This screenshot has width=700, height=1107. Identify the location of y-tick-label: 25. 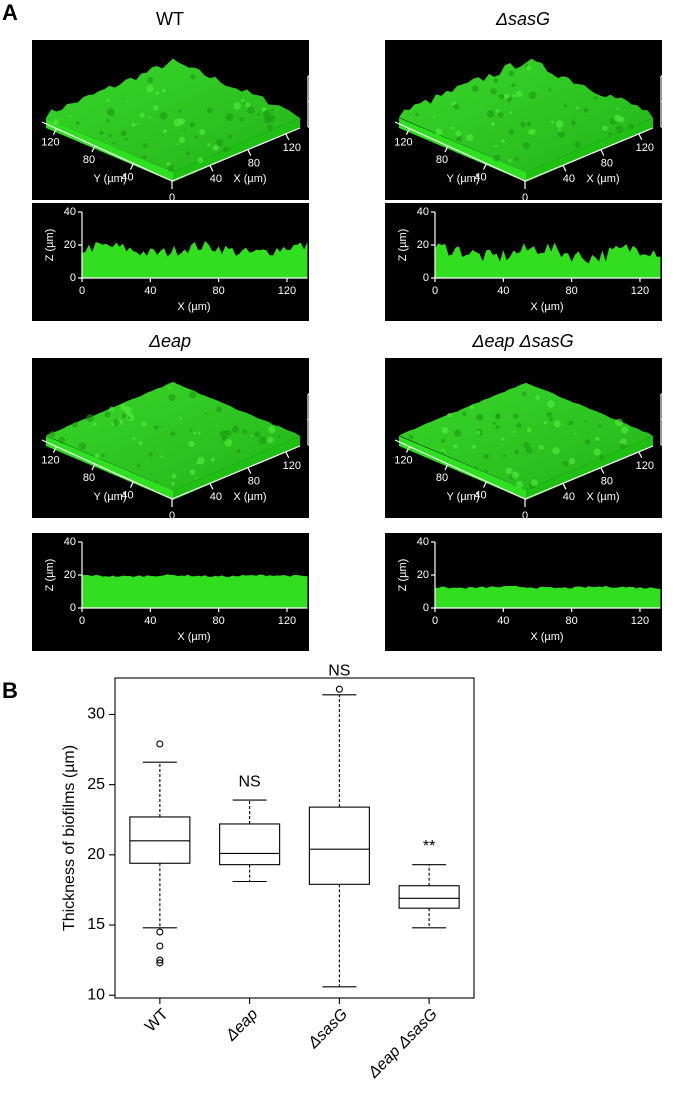
(96, 784).